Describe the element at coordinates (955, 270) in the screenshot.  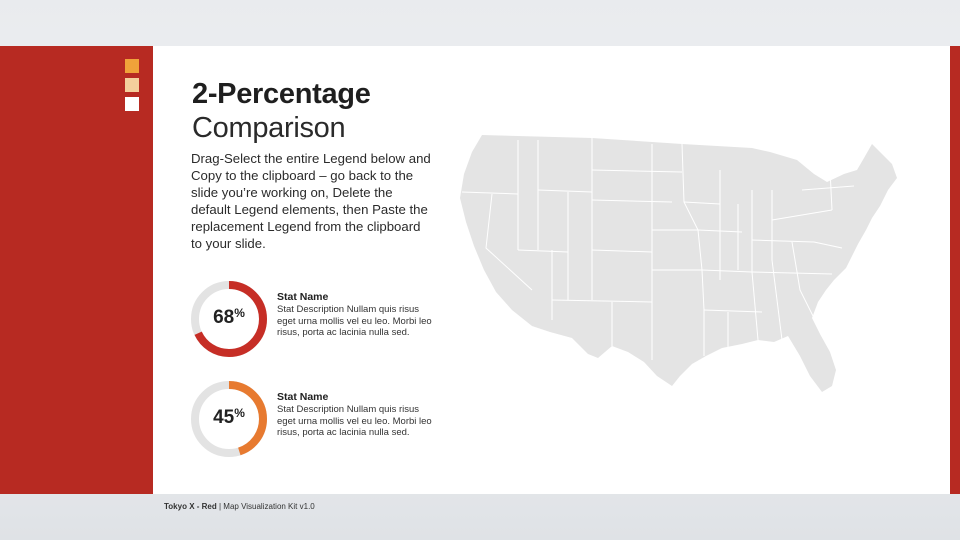
I see `right-accent-strip` at that location.